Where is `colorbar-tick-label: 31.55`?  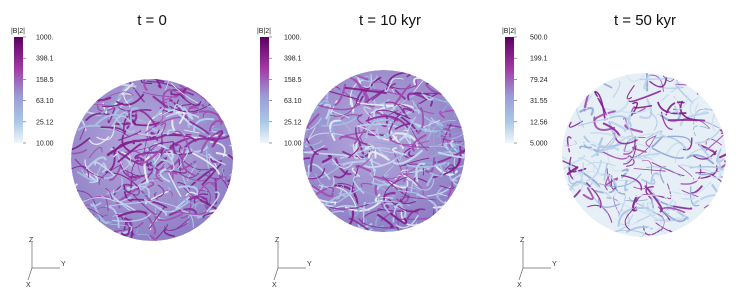
colorbar-tick-label: 31.55 is located at coordinates (539, 101).